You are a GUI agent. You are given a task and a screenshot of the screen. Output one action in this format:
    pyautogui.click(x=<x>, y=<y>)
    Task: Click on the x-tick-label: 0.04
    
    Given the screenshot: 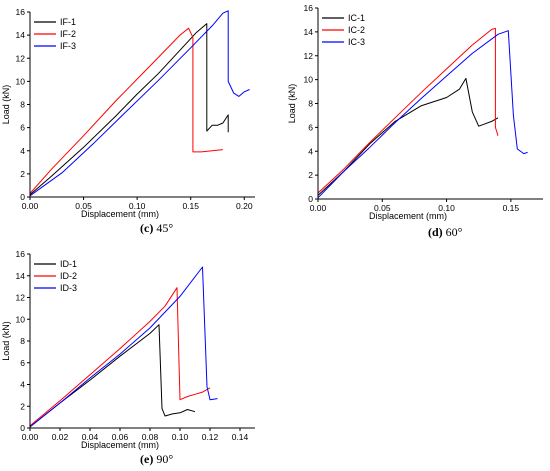 What is the action you would take?
    pyautogui.click(x=90, y=437)
    